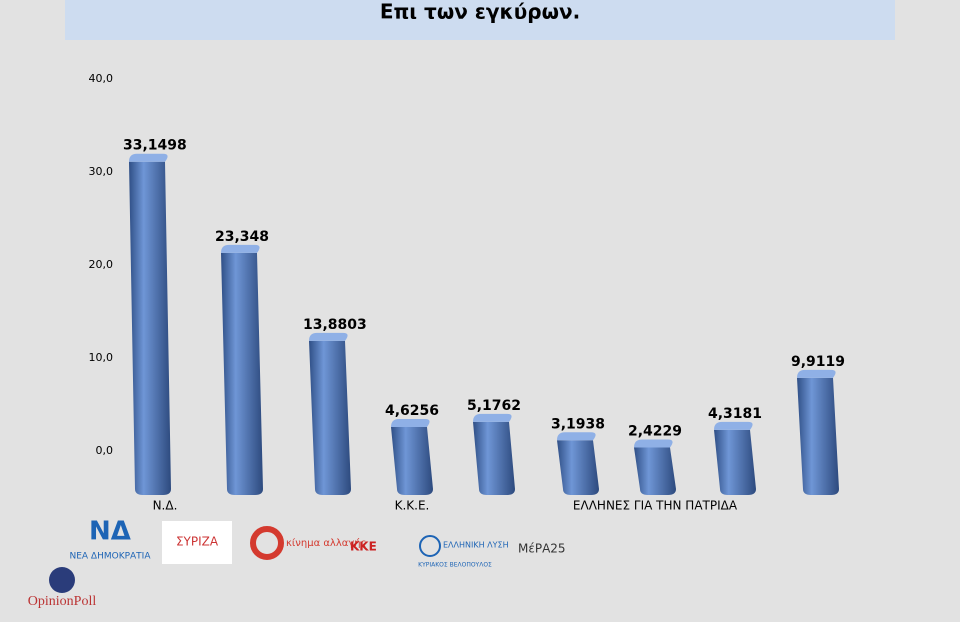 The width and height of the screenshot is (960, 622). Describe the element at coordinates (62, 601) in the screenshot. I see `brand: OpinionPoll` at that location.